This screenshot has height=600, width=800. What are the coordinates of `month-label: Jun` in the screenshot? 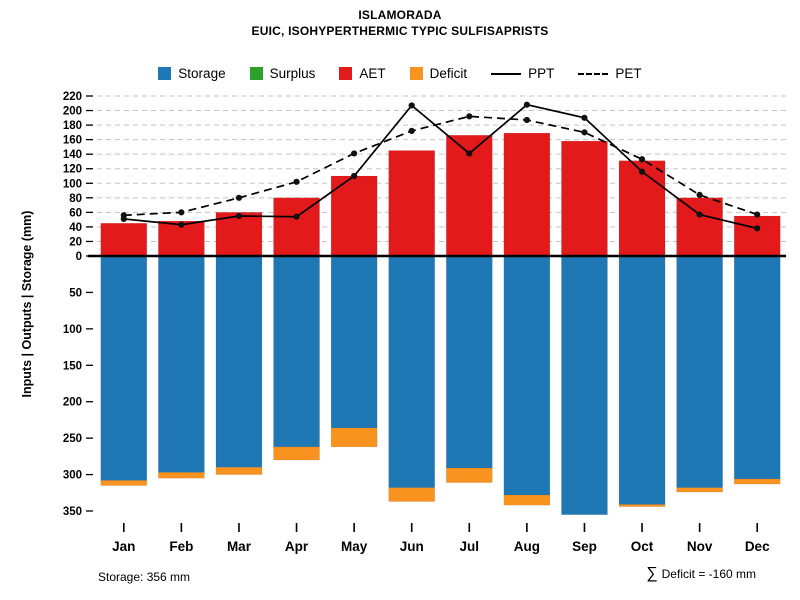 It's located at (412, 546).